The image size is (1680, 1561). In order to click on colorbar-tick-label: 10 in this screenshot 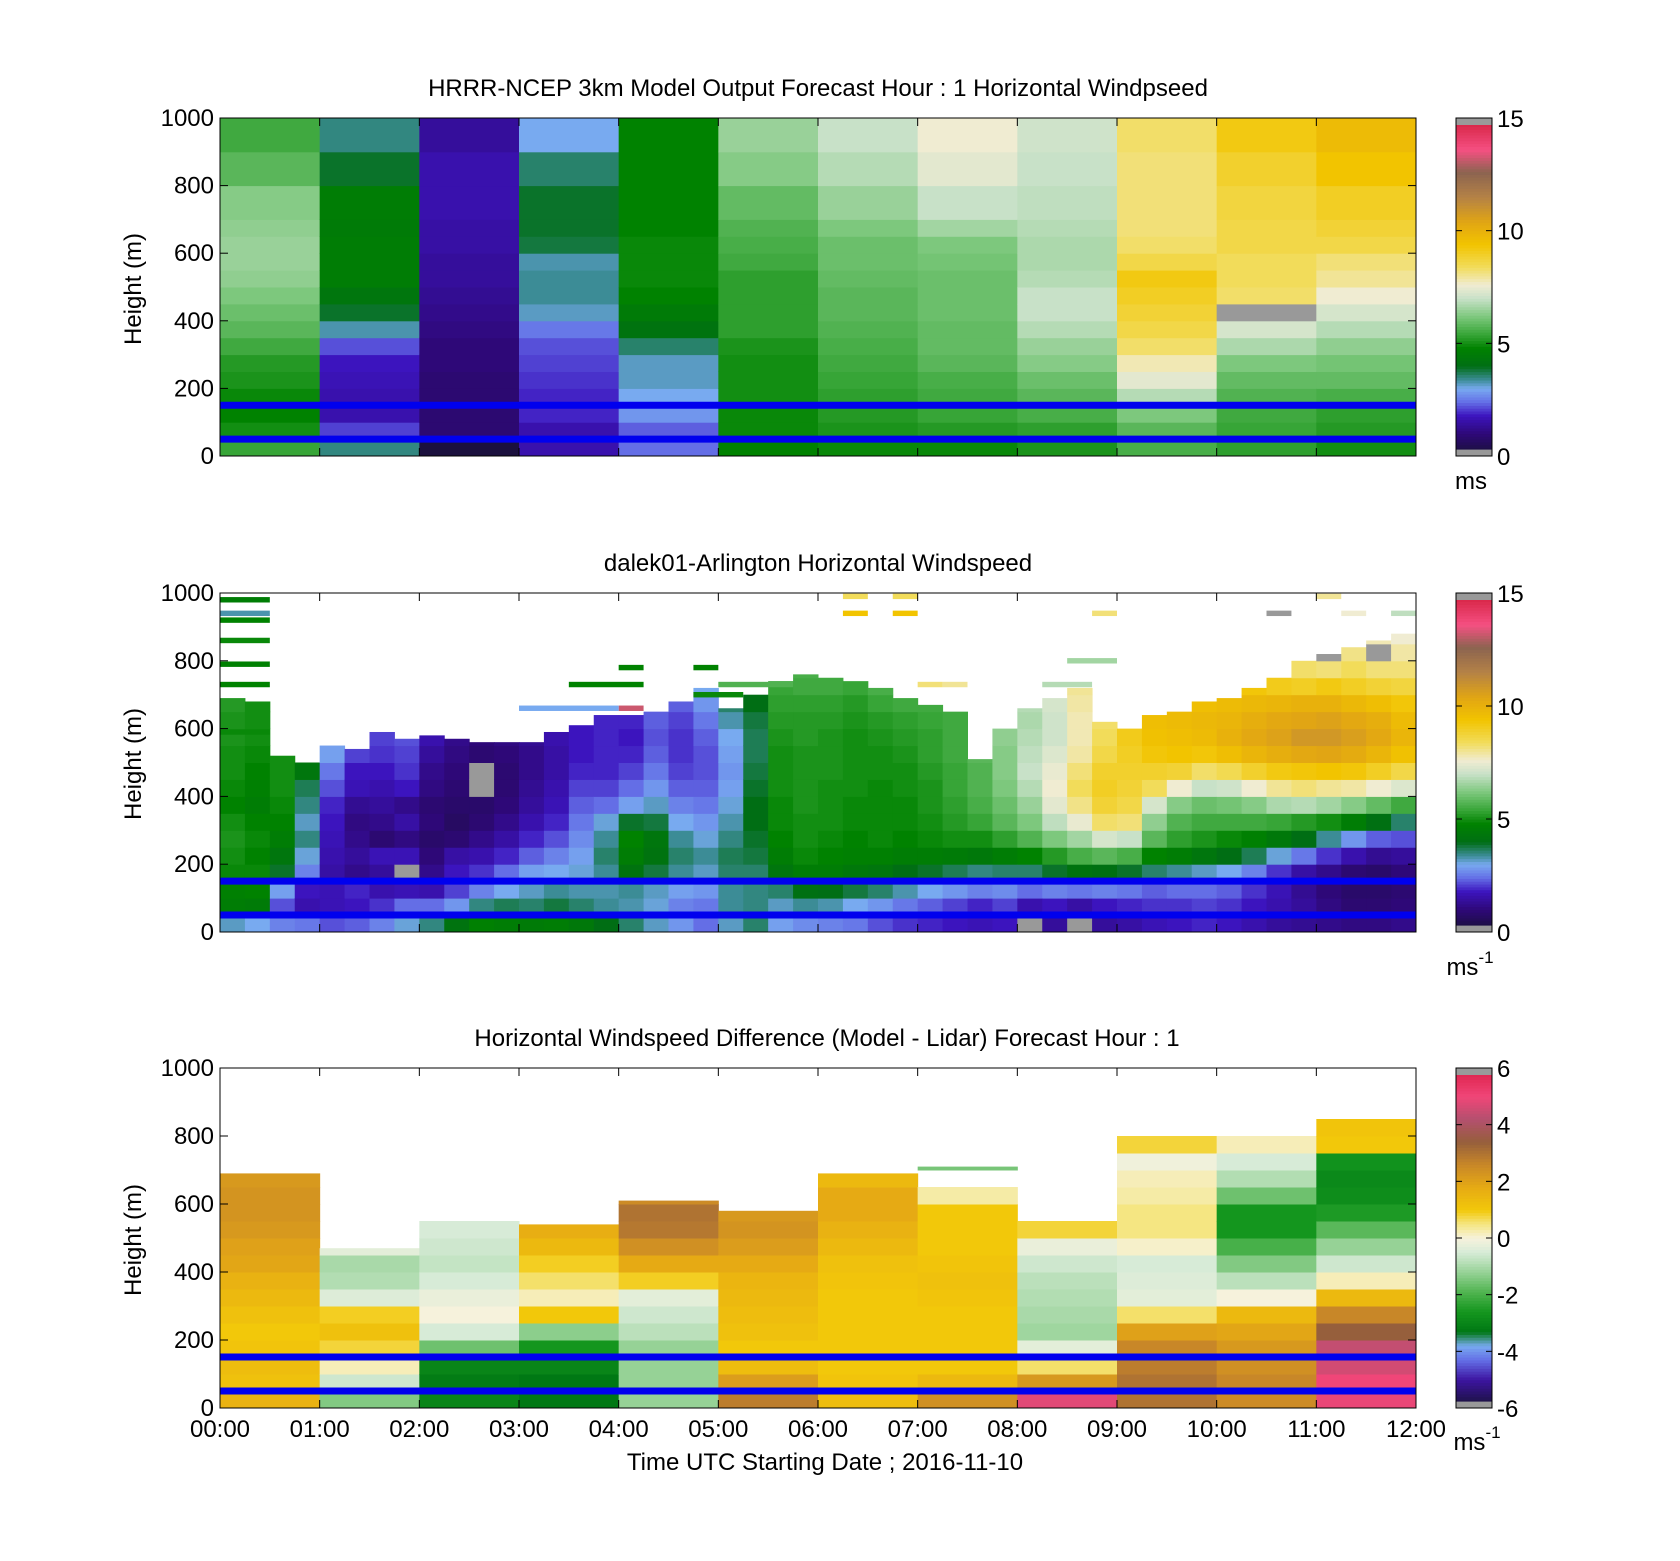, I will do `click(1510, 232)`.